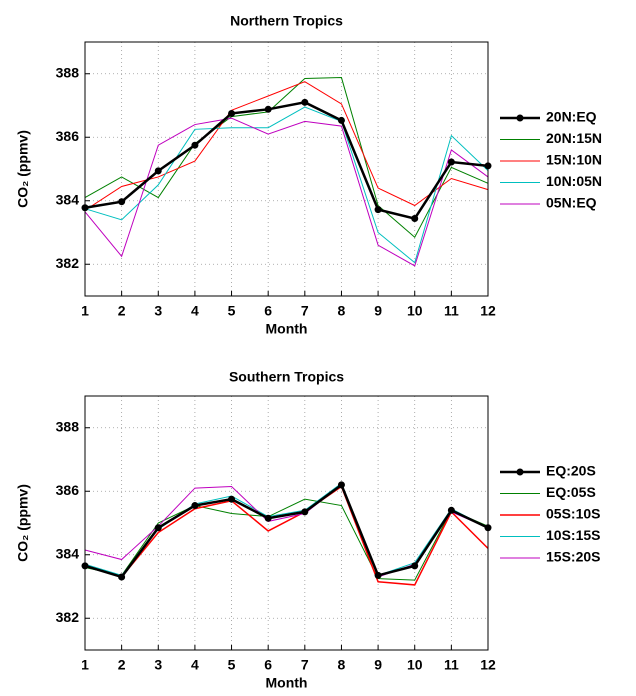 The width and height of the screenshot is (636, 696). Describe the element at coordinates (573, 535) in the screenshot. I see `legend-label: 10S:15S` at that location.